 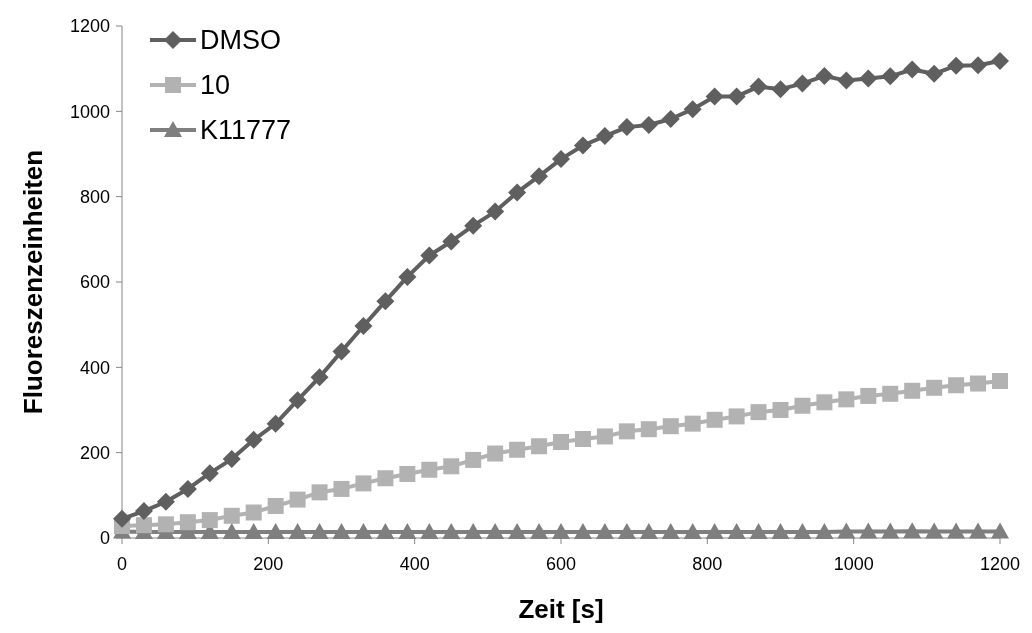 What do you see at coordinates (1000, 564) in the screenshot?
I see `x-tick-label: 1200` at bounding box center [1000, 564].